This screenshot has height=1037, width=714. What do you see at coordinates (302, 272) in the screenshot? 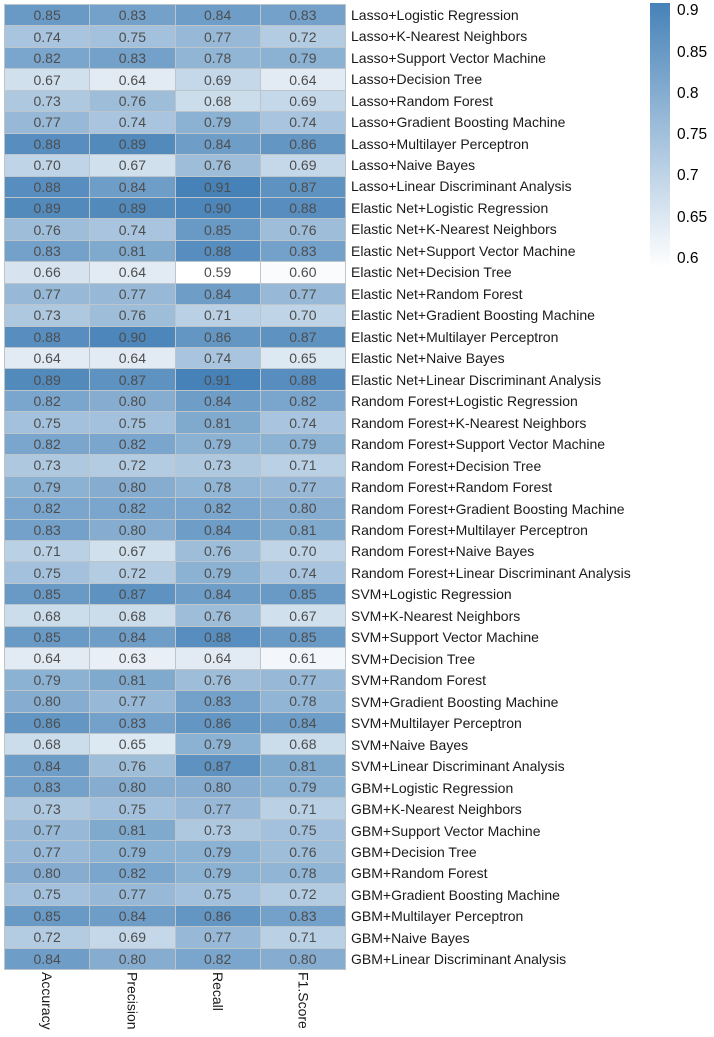
I see `heatmap-cell: 0.60` at bounding box center [302, 272].